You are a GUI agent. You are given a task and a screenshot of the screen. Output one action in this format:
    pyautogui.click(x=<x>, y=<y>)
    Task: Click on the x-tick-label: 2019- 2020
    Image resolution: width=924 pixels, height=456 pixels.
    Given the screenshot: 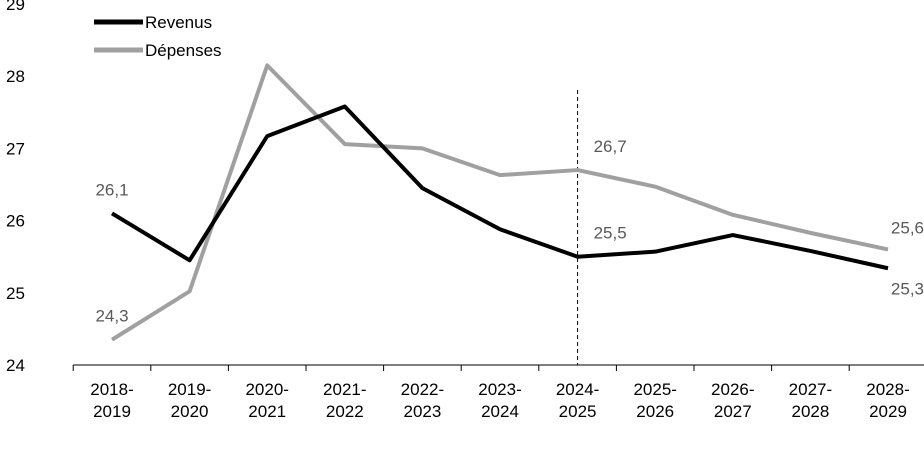 What is the action you would take?
    pyautogui.click(x=189, y=400)
    